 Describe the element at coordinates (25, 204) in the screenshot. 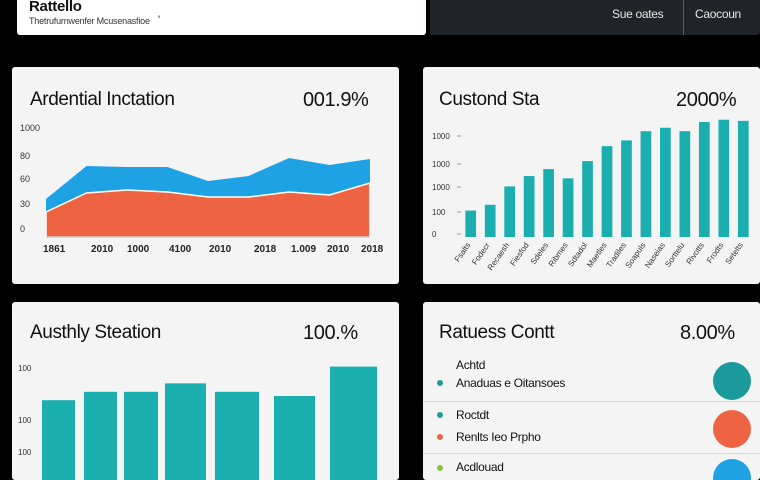

I see `y-tick-label: 30` at that location.